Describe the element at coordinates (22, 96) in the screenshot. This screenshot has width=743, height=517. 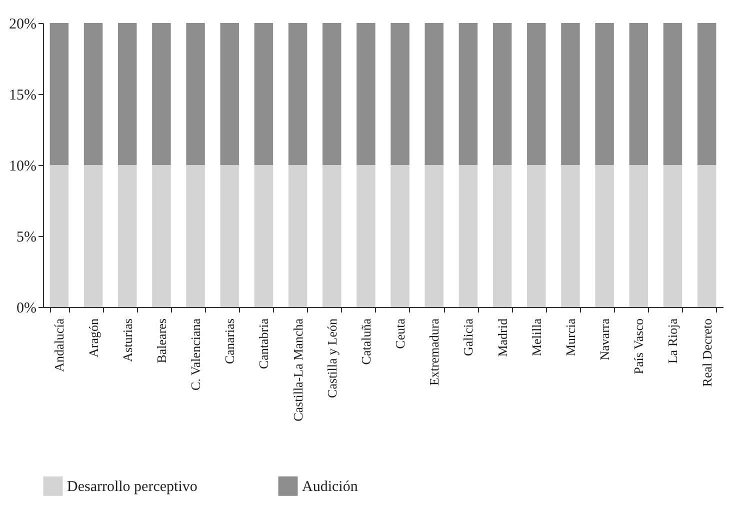
I see `y-tick-label: 15%` at that location.